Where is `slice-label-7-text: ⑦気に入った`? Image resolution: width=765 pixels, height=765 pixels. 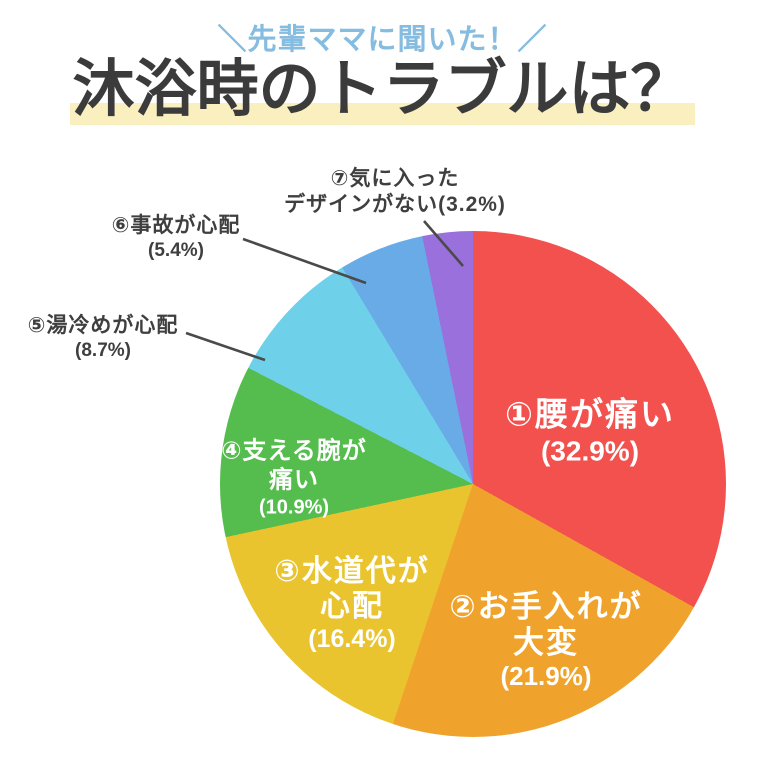
slice-label-7-text: ⑦気に入った is located at coordinates (395, 178).